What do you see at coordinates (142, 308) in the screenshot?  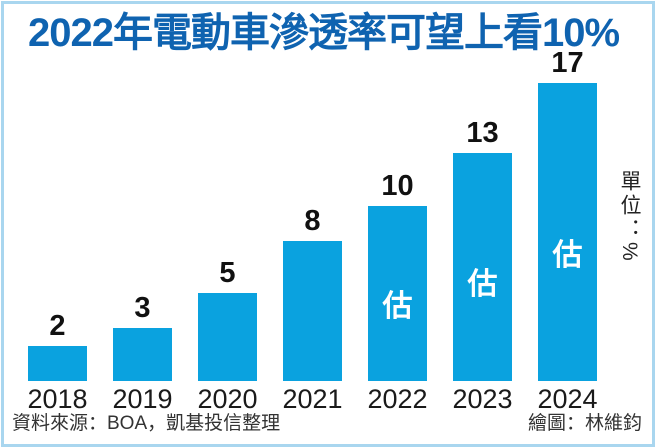 I see `bar-value-label: 3` at bounding box center [142, 308].